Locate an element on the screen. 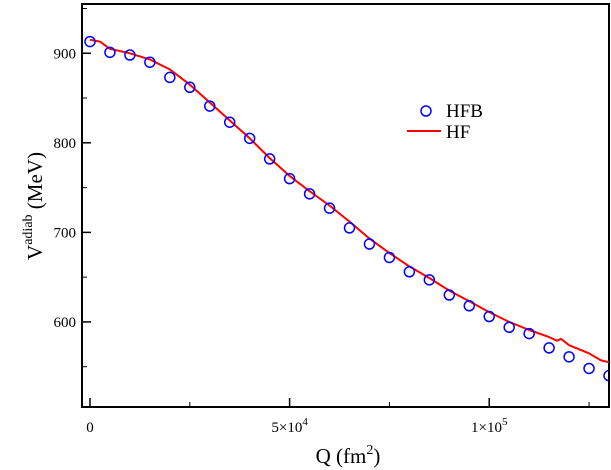 The width and height of the screenshot is (611, 470). y-axis-title-tail: (MeV) is located at coordinates (35, 183).